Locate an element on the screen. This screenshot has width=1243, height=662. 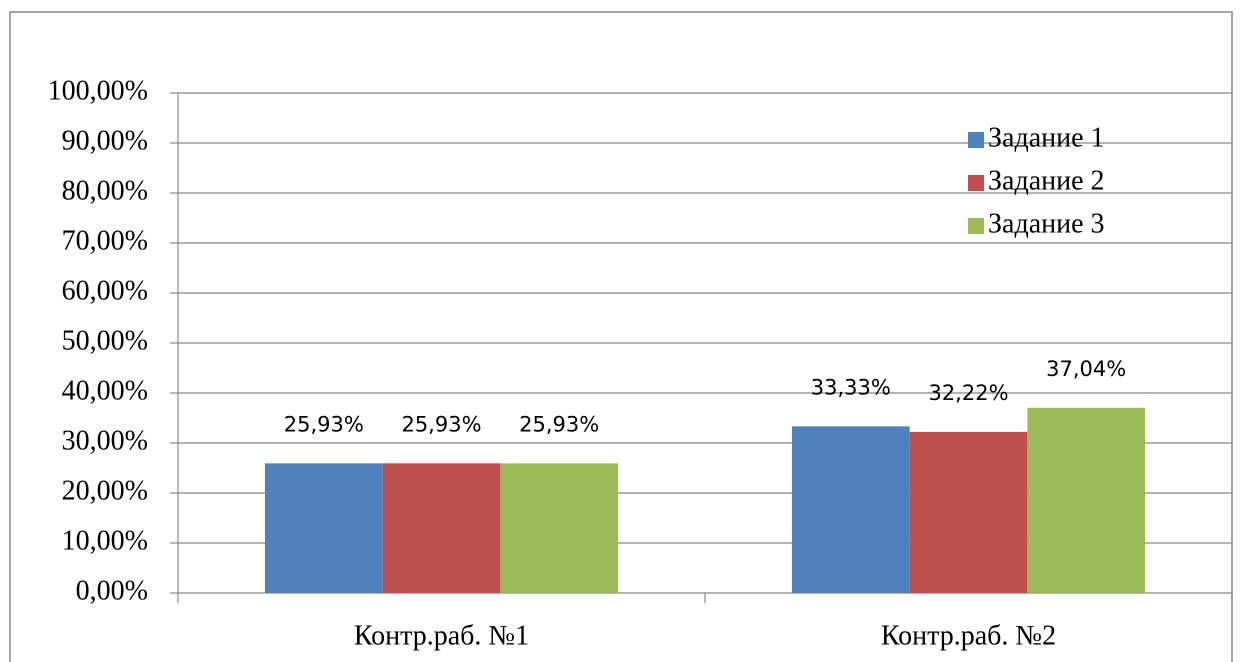
y-tick-label: 50,00% is located at coordinates (105, 340).